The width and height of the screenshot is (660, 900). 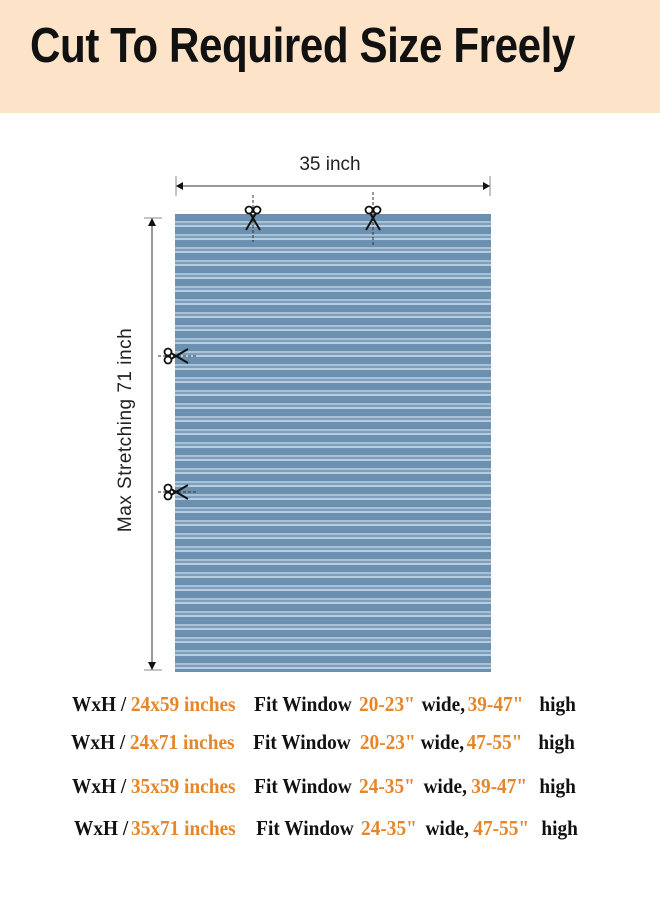 What do you see at coordinates (183, 786) in the screenshot?
I see `size-value: 35x59 inches` at bounding box center [183, 786].